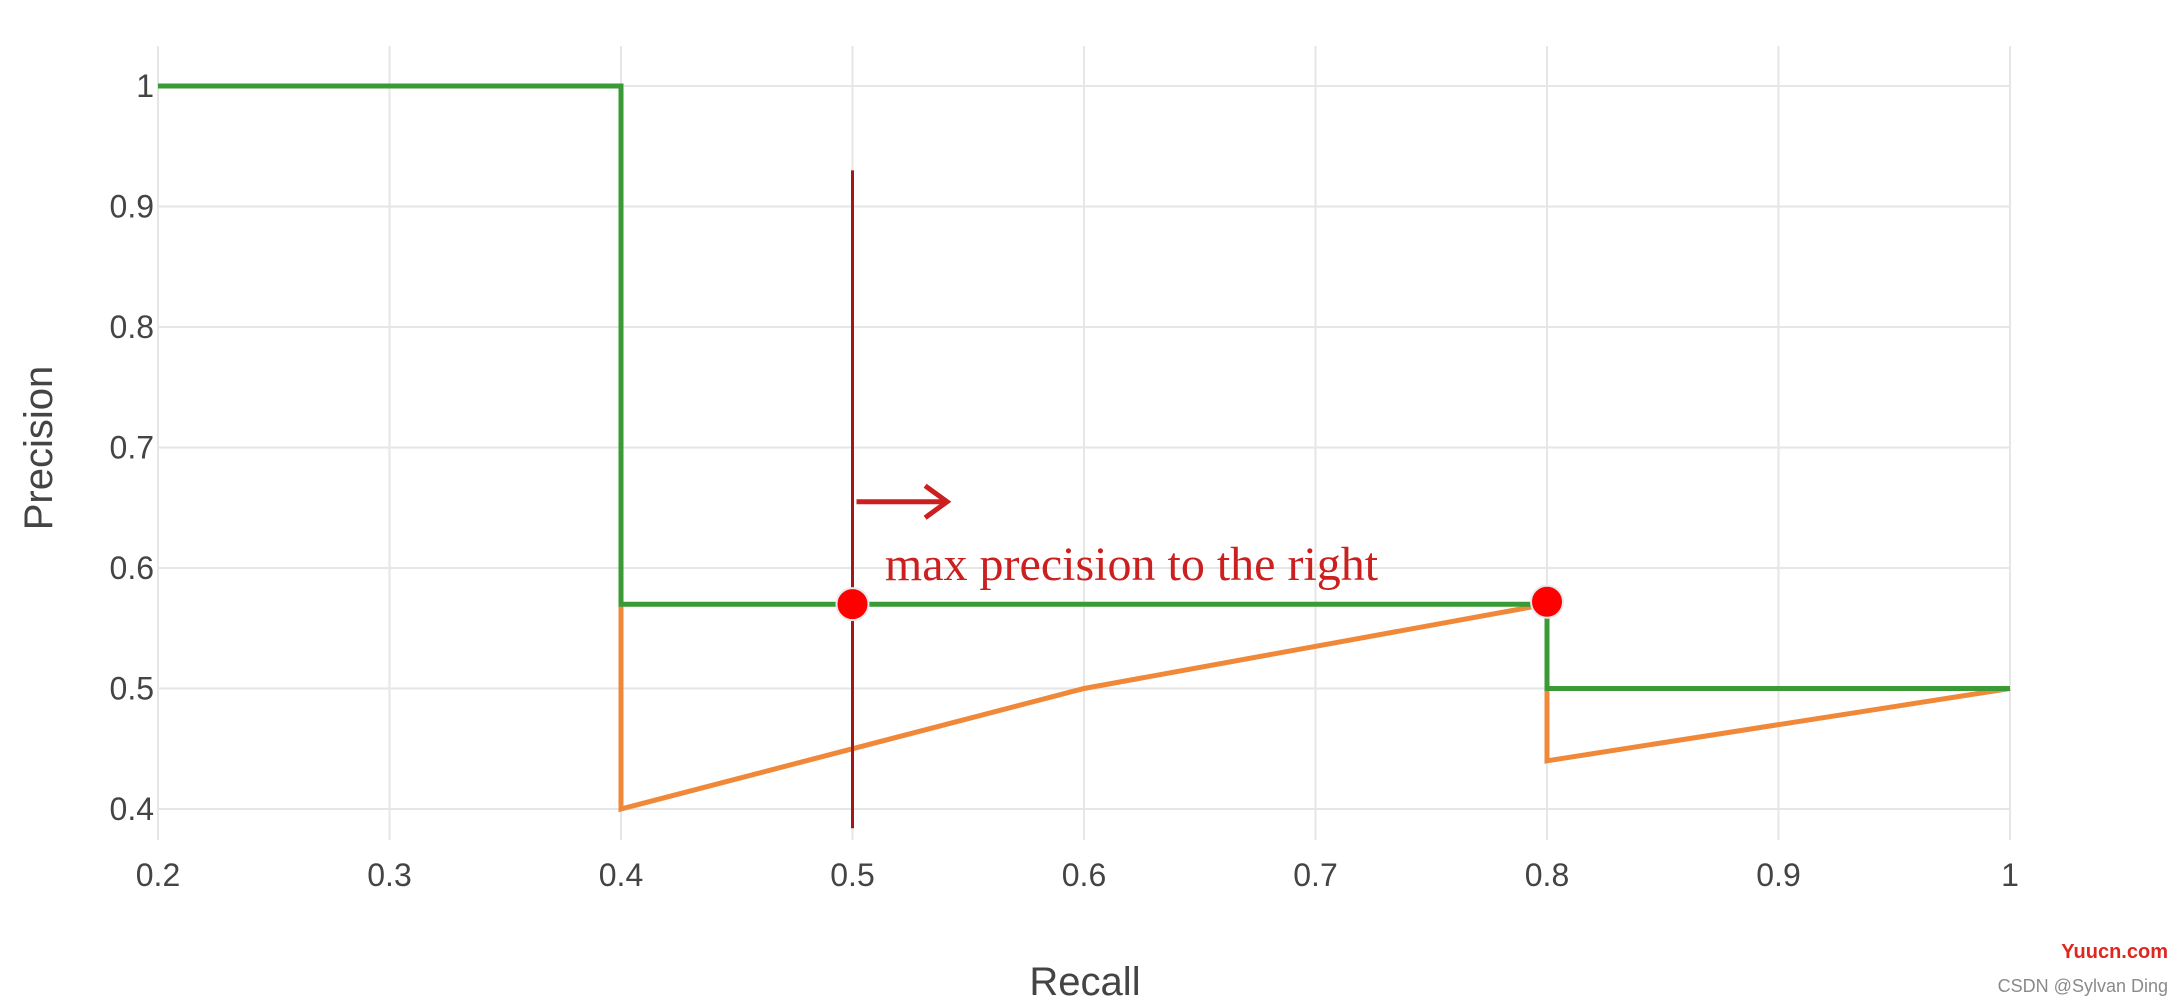  What do you see at coordinates (1084, 982) in the screenshot?
I see `x-axis-title: Recall` at bounding box center [1084, 982].